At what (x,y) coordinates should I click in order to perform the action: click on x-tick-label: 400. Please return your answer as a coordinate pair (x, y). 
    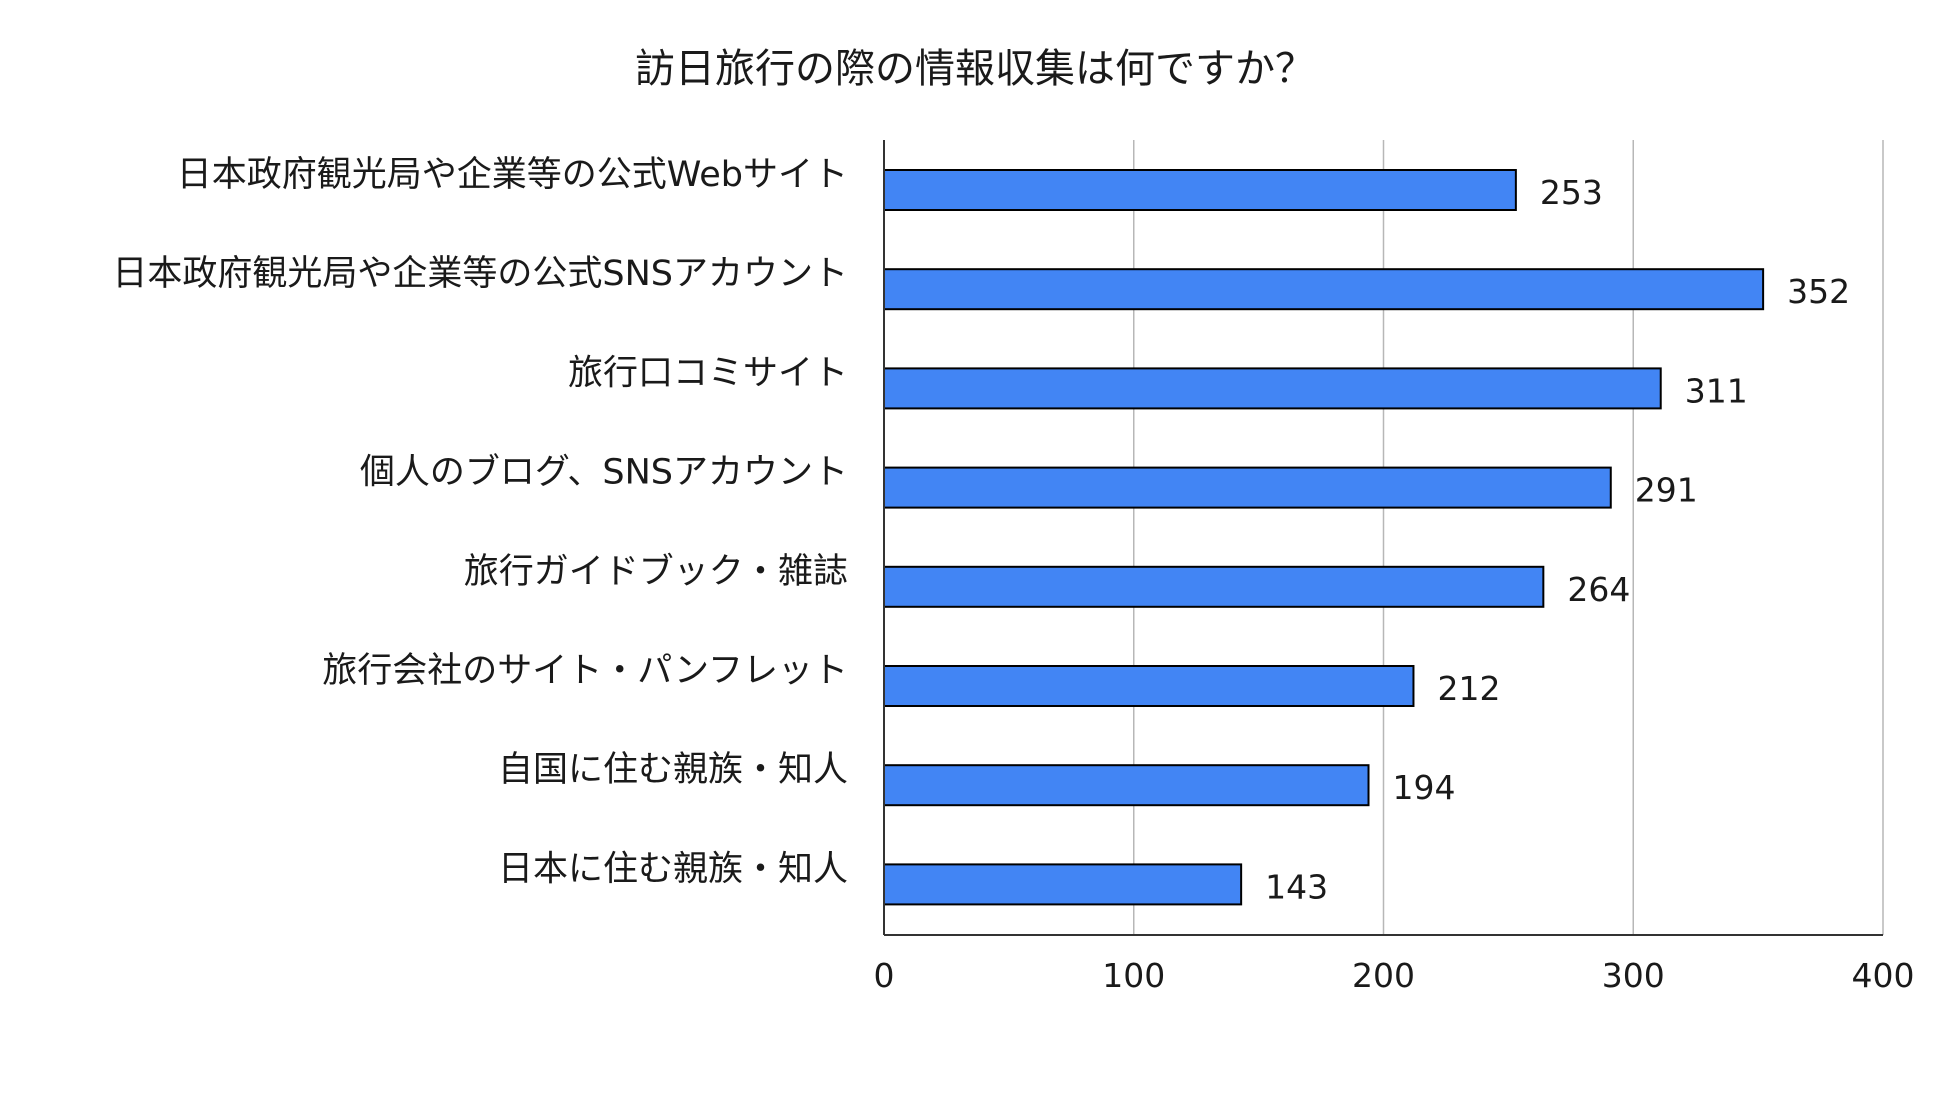
    Looking at the image, I should click on (1883, 975).